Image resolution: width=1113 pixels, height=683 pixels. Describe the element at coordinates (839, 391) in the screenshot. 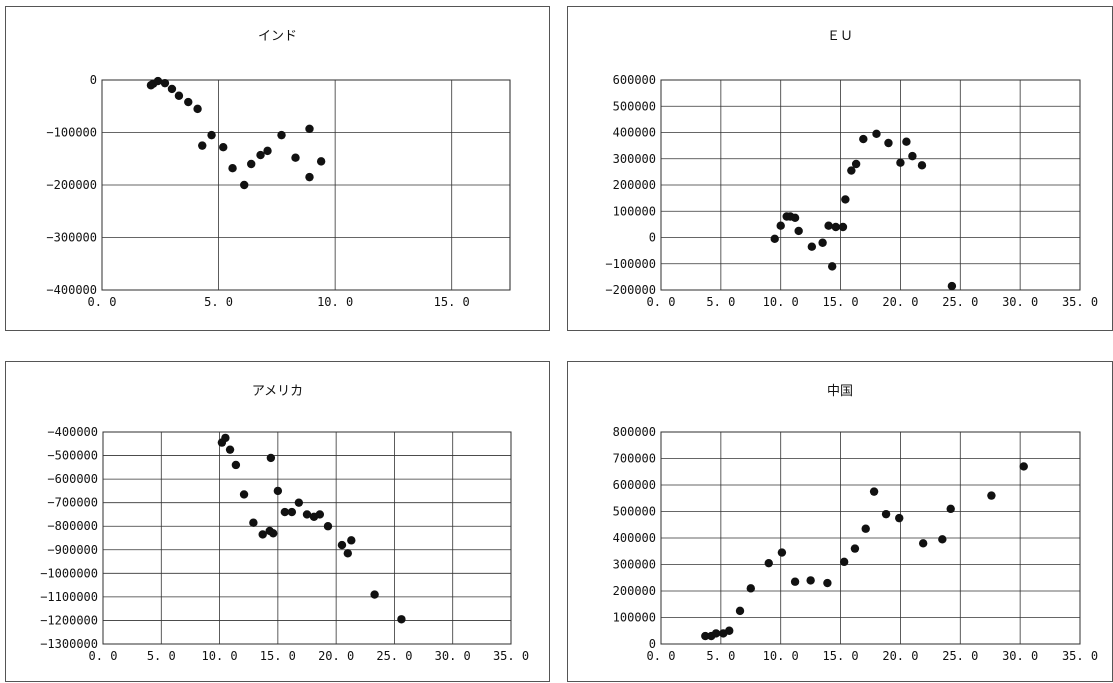

I see `chart-title: 中国` at that location.